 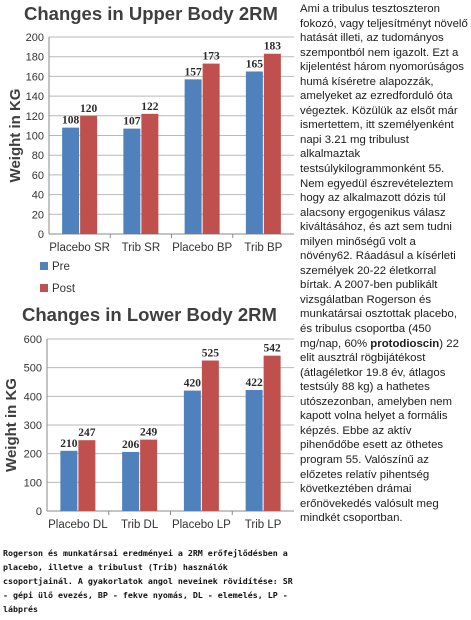 What do you see at coordinates (273, 349) in the screenshot?
I see `data-label-post: 542` at bounding box center [273, 349].